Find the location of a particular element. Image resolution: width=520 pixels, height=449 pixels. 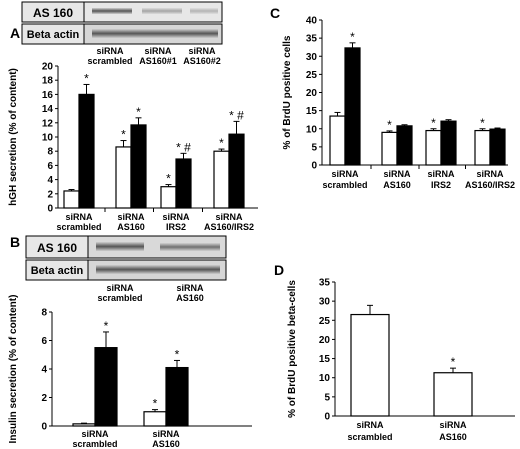

blot-b-top-band is located at coordinates (120, 246).